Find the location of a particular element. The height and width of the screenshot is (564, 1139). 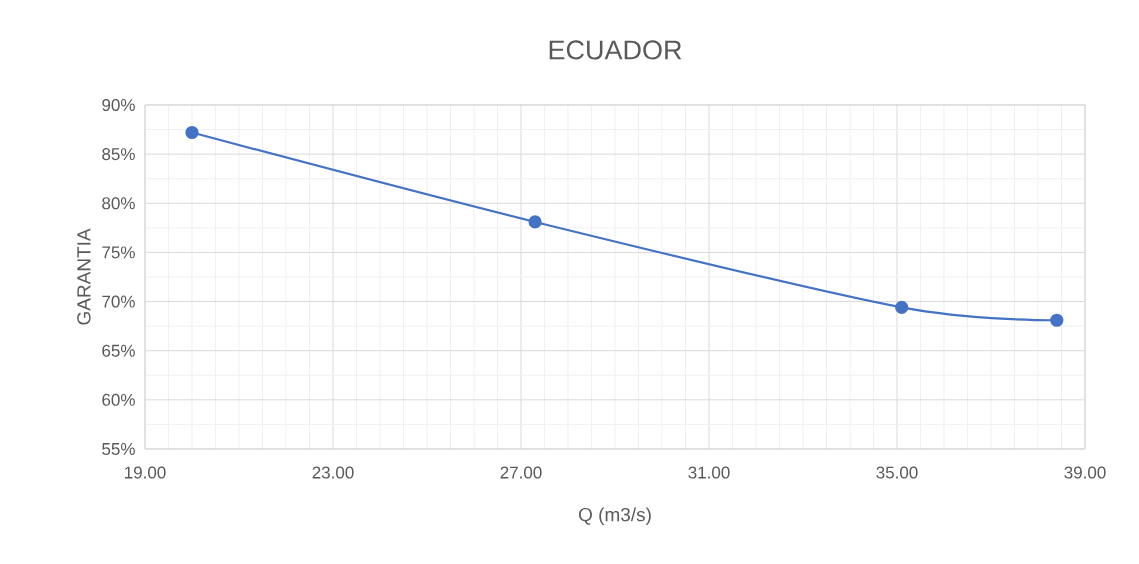

y-tick-label: 70% is located at coordinates (118, 301).